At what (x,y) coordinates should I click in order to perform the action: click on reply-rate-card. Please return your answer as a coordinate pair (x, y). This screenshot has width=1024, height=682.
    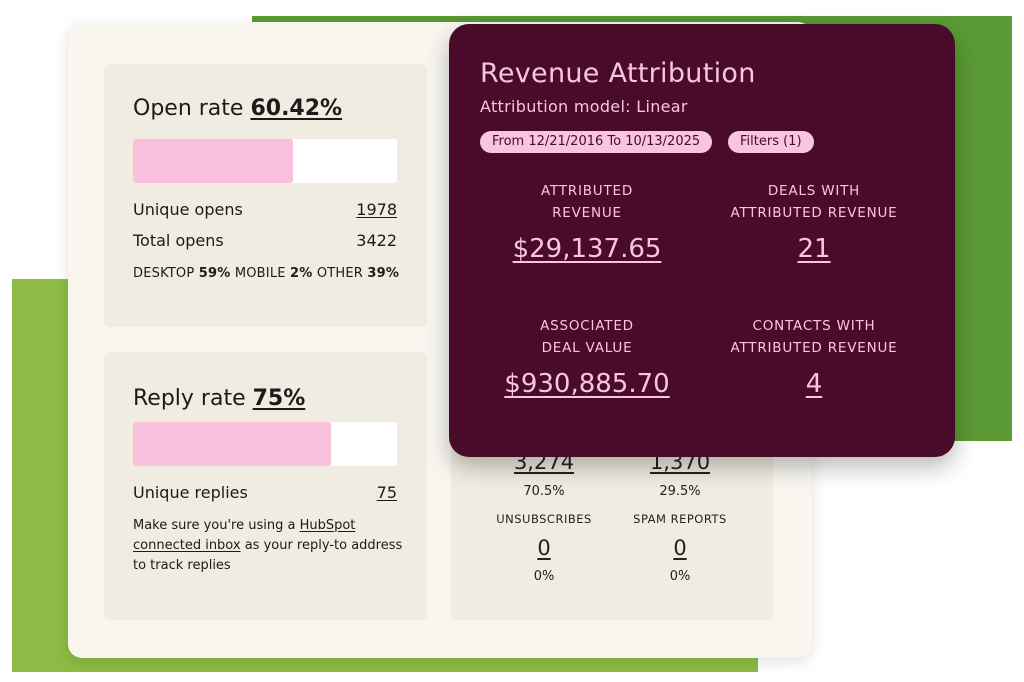
    Looking at the image, I should click on (265, 486).